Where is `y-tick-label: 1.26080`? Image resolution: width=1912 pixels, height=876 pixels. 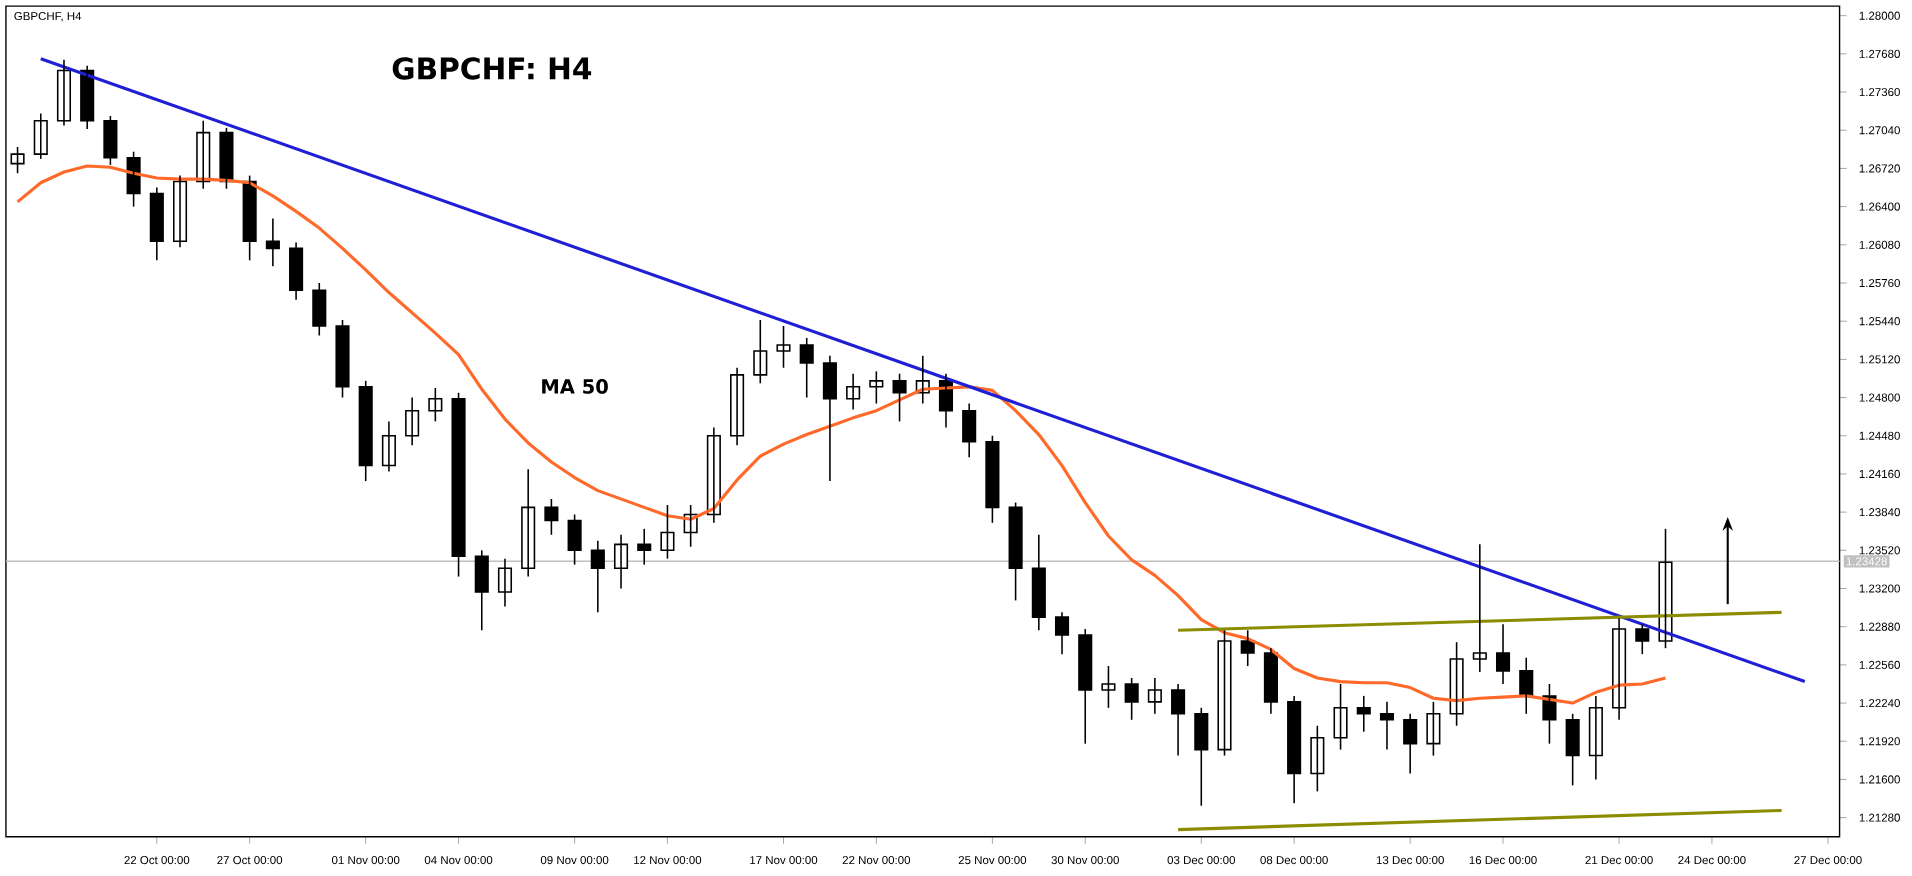 y-tick-label: 1.26080 is located at coordinates (1879, 244).